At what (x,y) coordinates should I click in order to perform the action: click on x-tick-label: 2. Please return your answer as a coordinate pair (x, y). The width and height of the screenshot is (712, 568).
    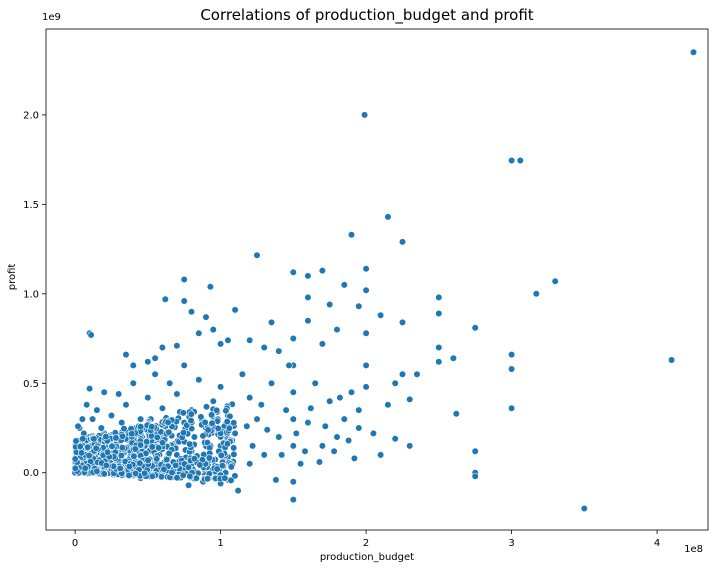
    Looking at the image, I should click on (366, 543).